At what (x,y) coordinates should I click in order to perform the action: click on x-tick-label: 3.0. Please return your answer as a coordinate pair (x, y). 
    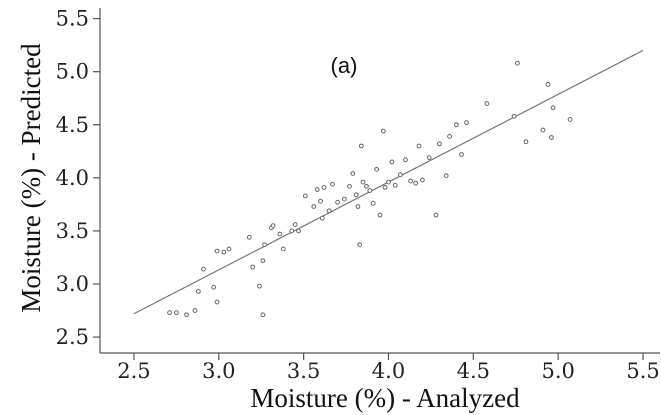
    Looking at the image, I should click on (218, 371).